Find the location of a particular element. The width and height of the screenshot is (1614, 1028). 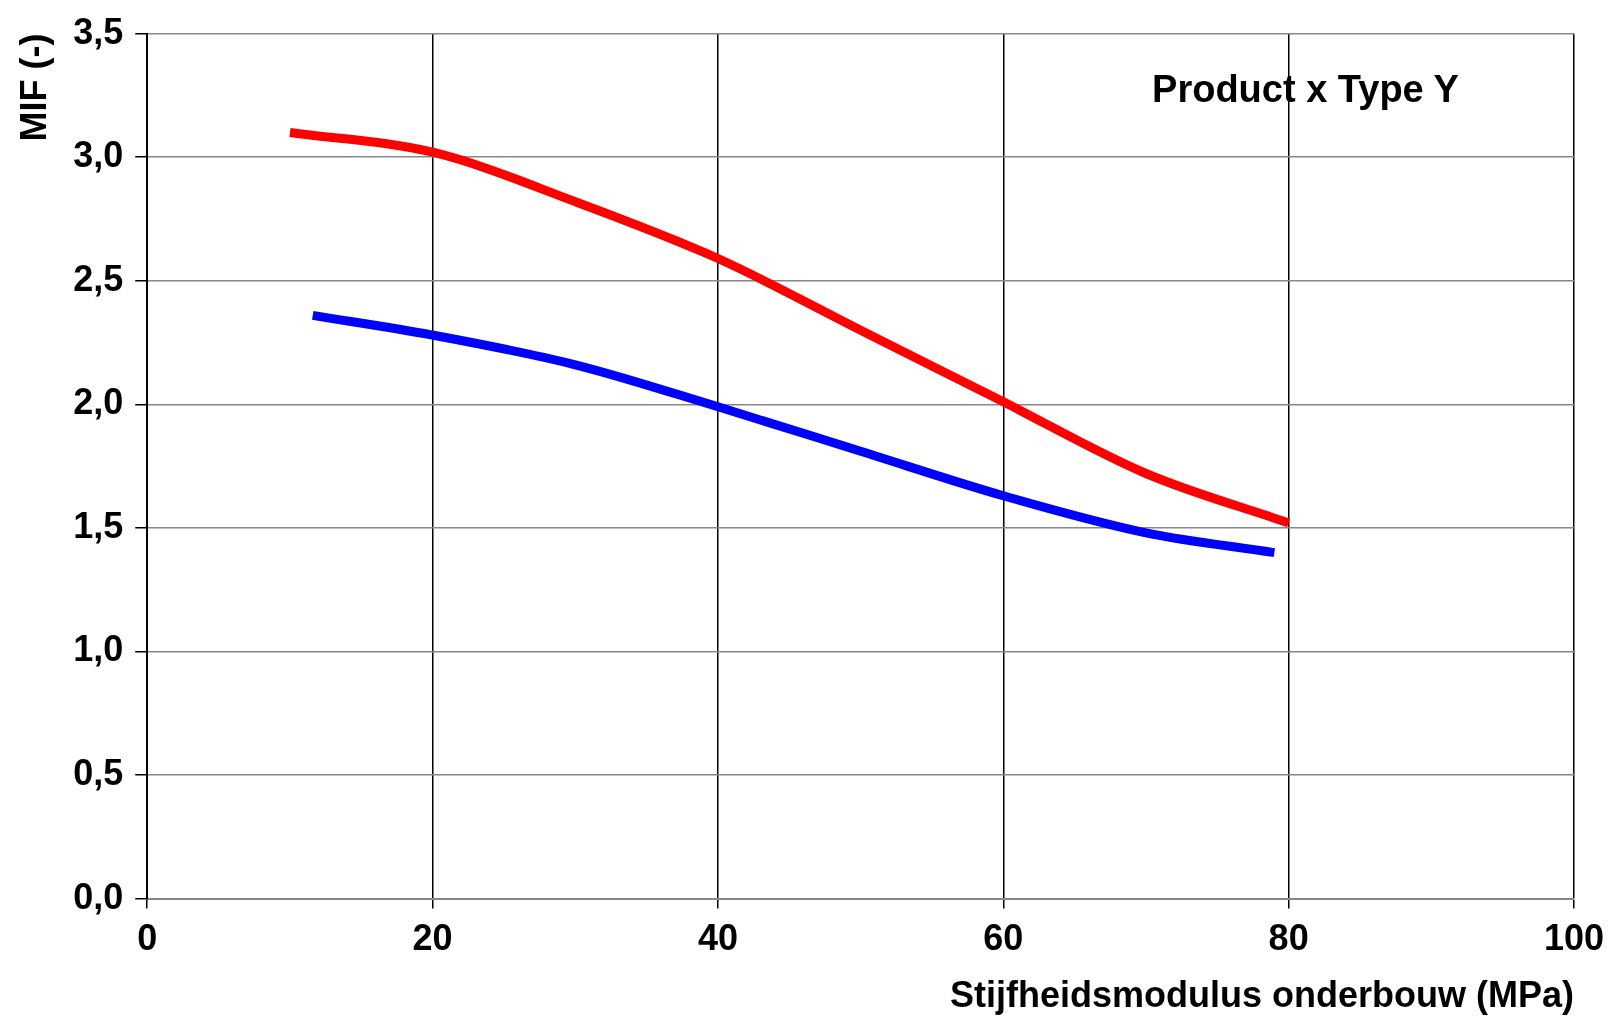

x-tick-label: 60 is located at coordinates (1003, 938).